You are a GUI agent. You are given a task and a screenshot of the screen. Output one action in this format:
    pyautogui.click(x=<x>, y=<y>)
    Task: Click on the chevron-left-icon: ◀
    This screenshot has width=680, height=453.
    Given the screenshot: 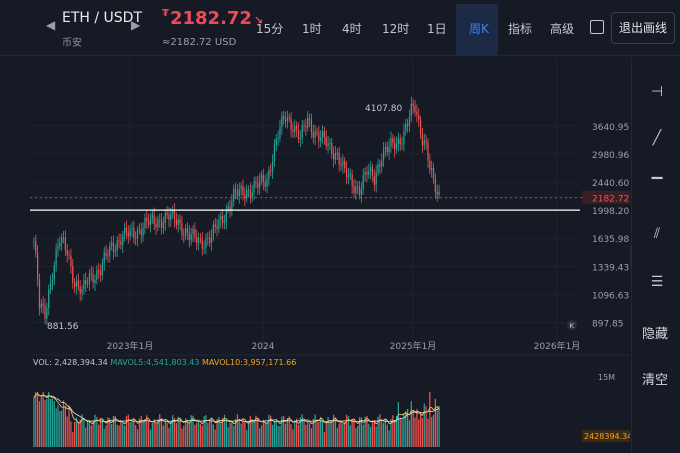 What is the action you would take?
    pyautogui.click(x=51, y=25)
    